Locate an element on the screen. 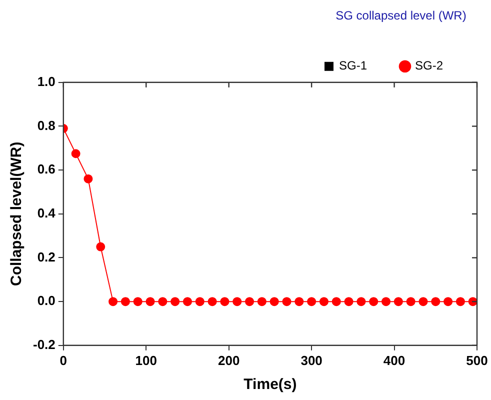 The width and height of the screenshot is (491, 400). x-axis-title: Time(s) is located at coordinates (270, 385).